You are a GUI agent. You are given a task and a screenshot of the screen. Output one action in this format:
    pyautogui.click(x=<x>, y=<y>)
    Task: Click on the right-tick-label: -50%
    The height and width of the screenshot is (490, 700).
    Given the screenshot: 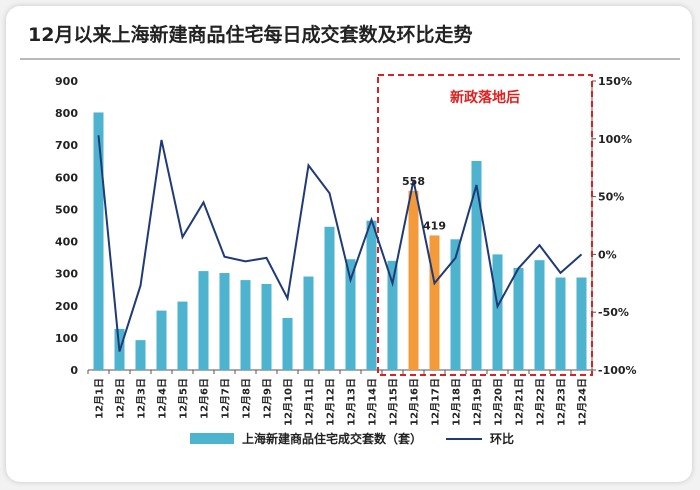 What is the action you would take?
    pyautogui.click(x=613, y=312)
    